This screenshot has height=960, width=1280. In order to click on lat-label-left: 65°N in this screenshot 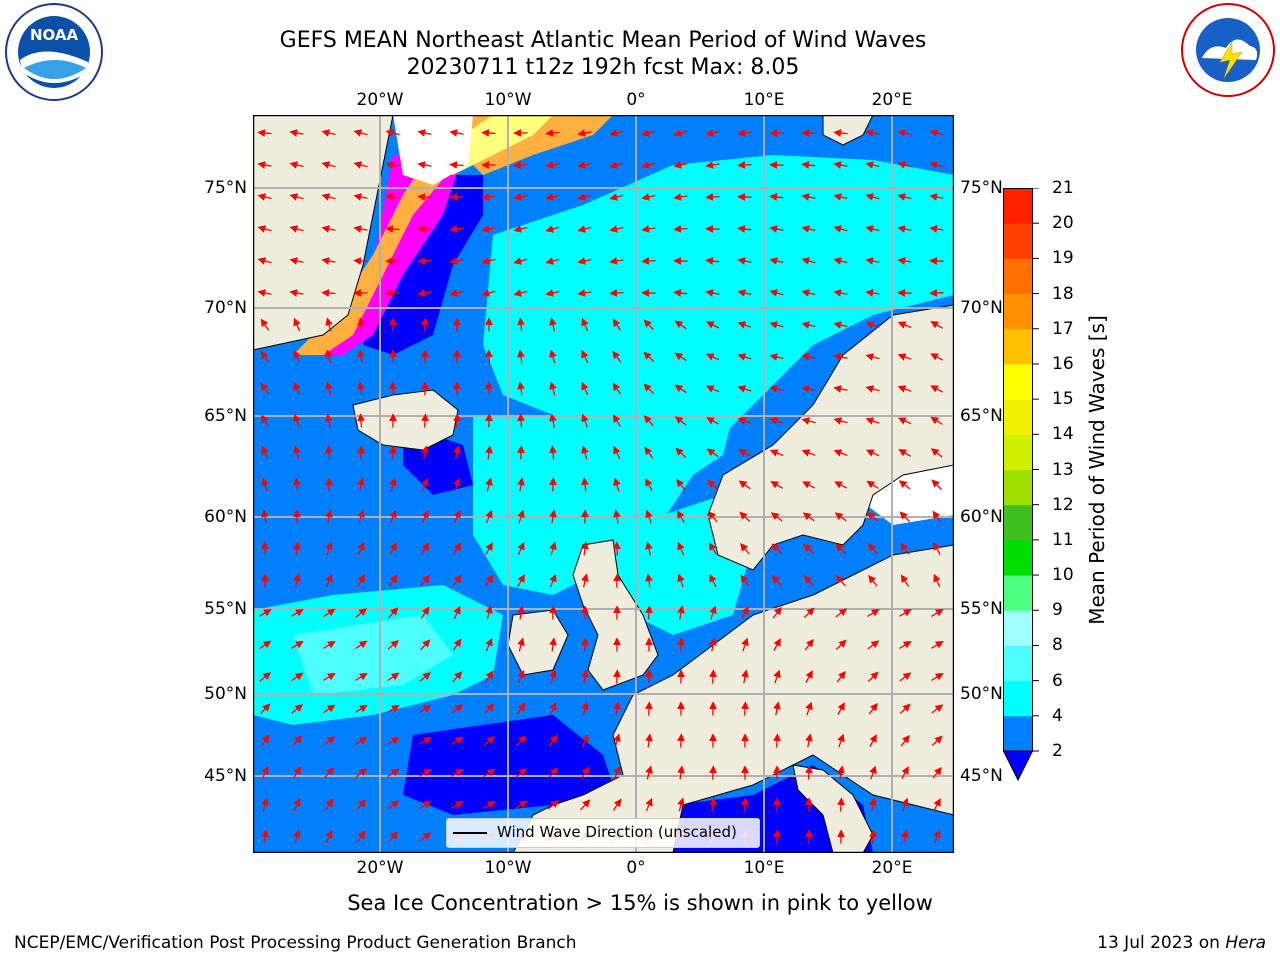, I will do `click(225, 416)`.